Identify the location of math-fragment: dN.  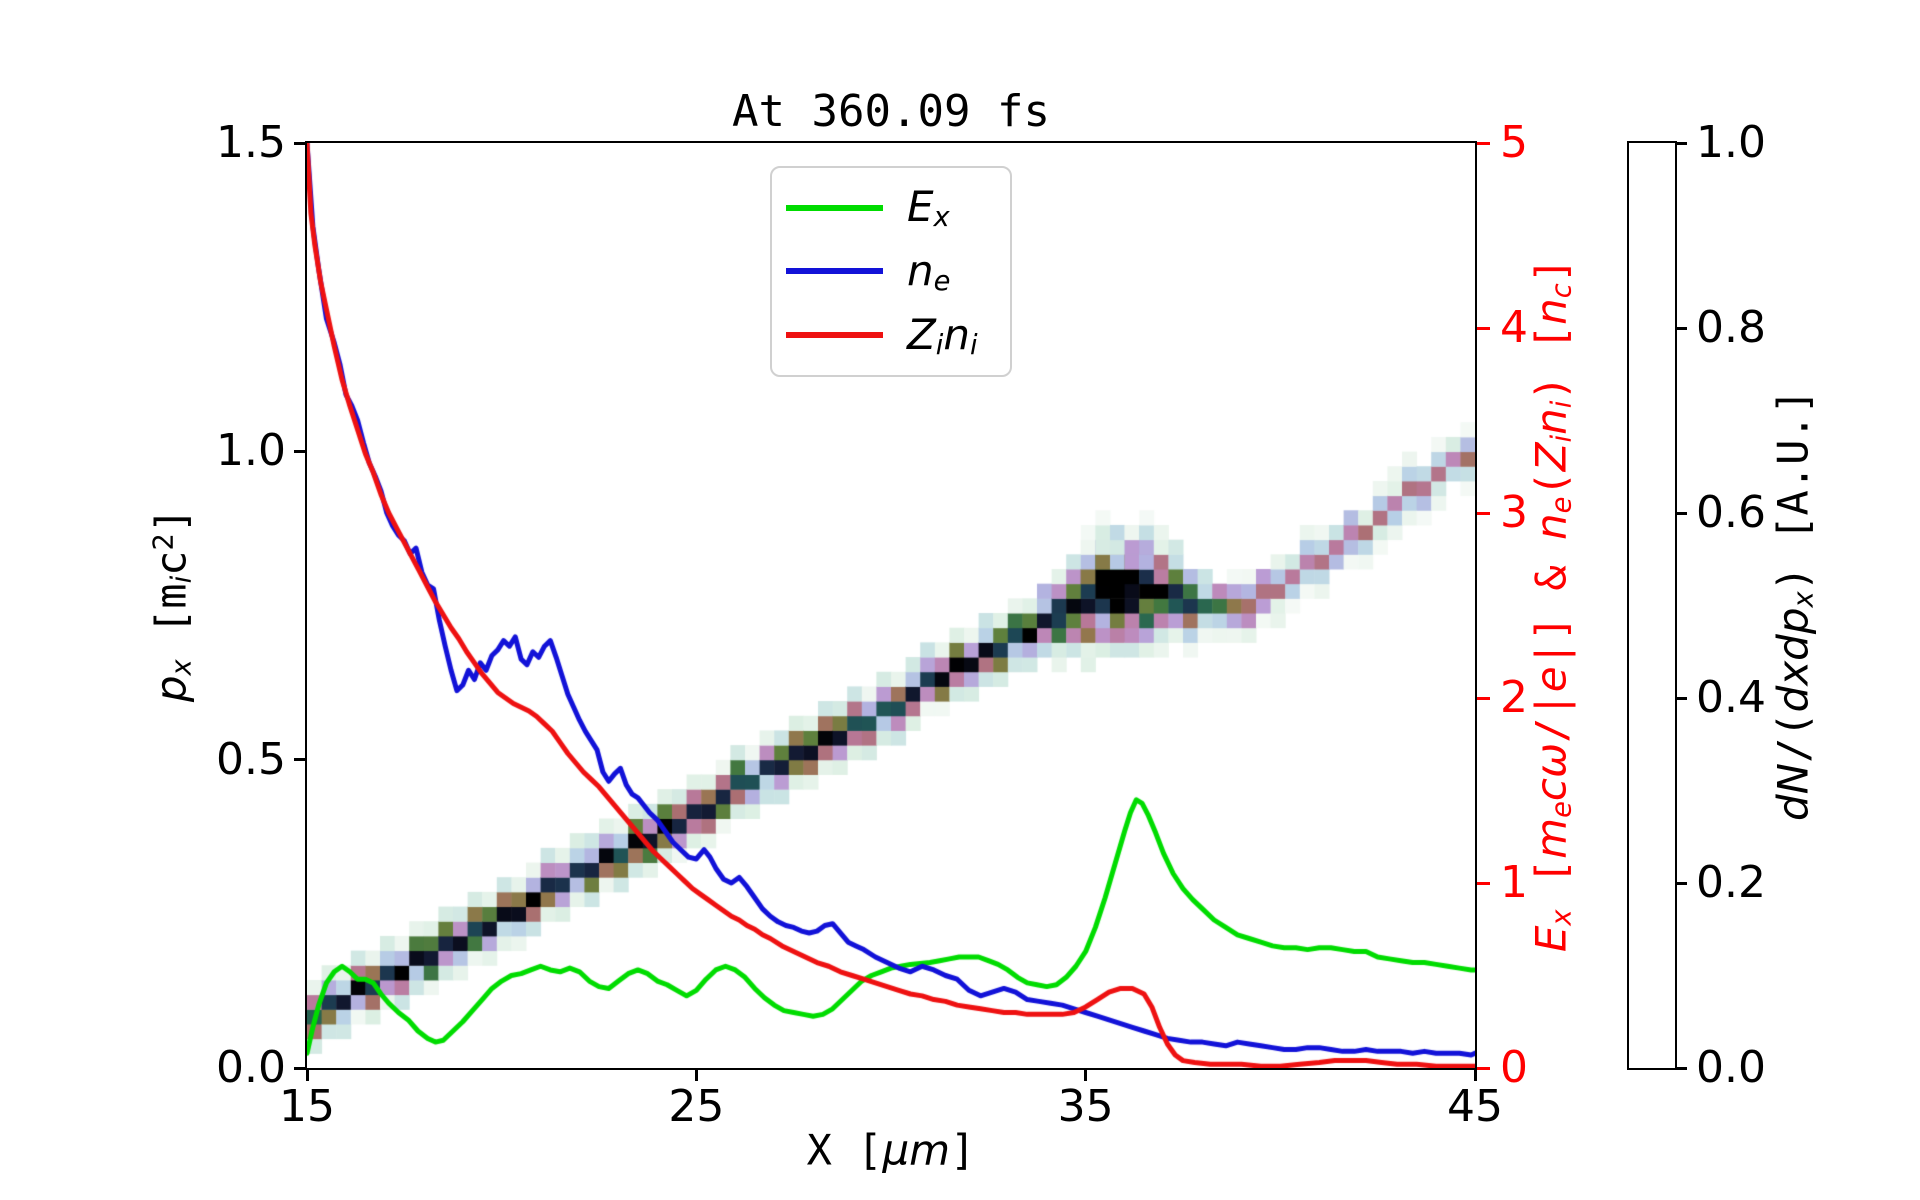
(1793, 791).